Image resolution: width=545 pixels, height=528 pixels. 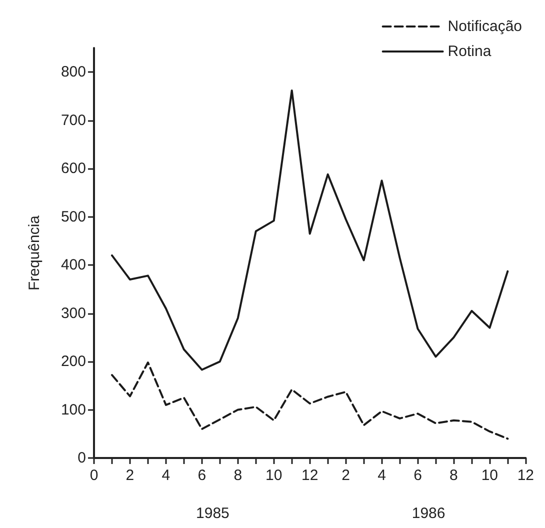 What do you see at coordinates (309, 400) in the screenshot?
I see `line-series` at bounding box center [309, 400].